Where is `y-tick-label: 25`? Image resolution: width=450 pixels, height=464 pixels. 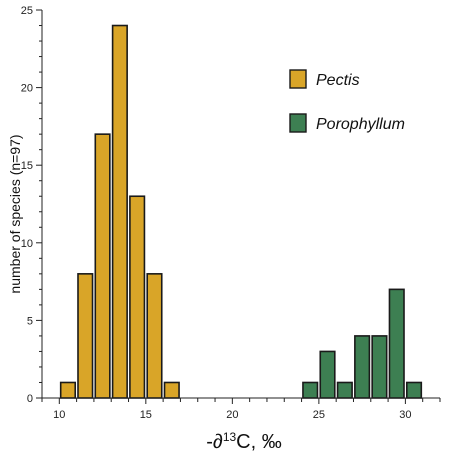 y-tick-label: 25 is located at coordinates (27, 11).